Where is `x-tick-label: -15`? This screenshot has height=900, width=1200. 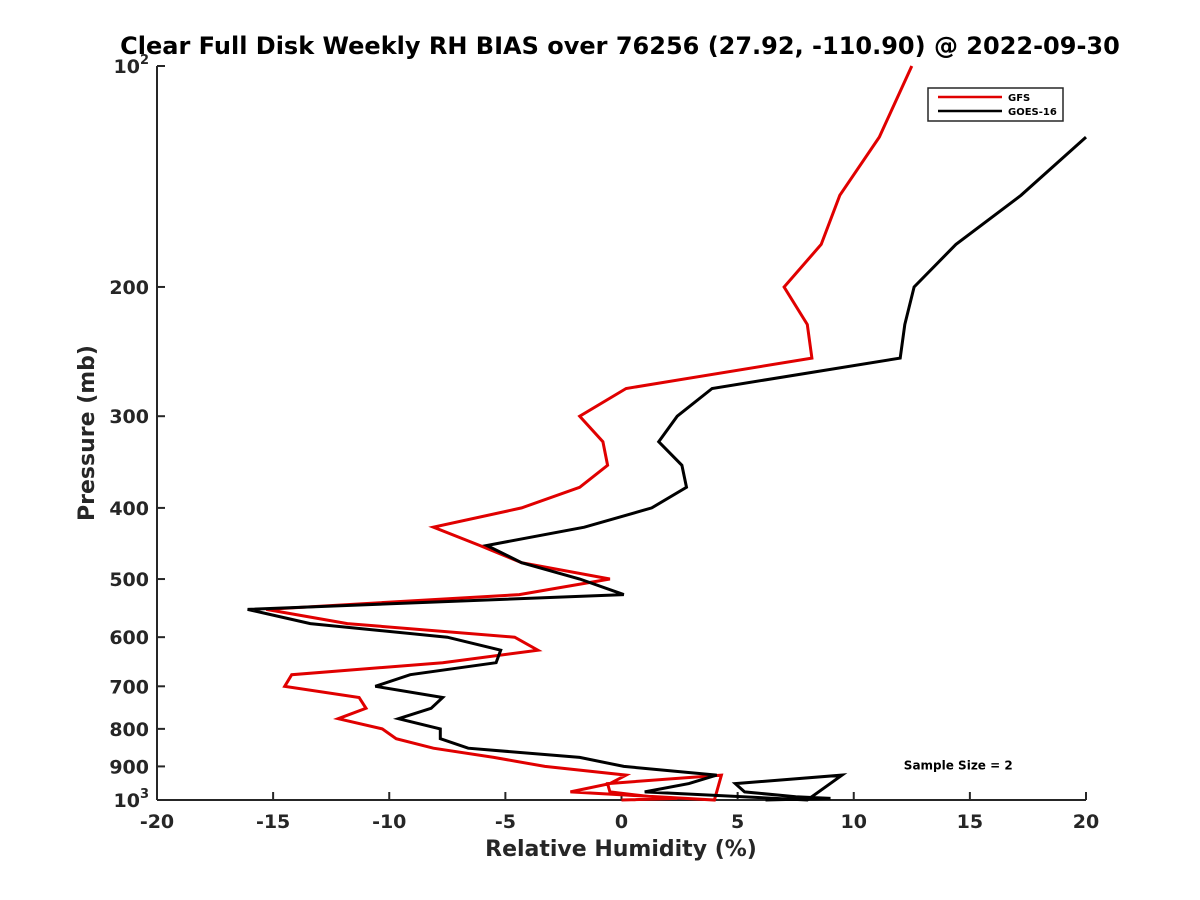 x-tick-label: -15 is located at coordinates (273, 822).